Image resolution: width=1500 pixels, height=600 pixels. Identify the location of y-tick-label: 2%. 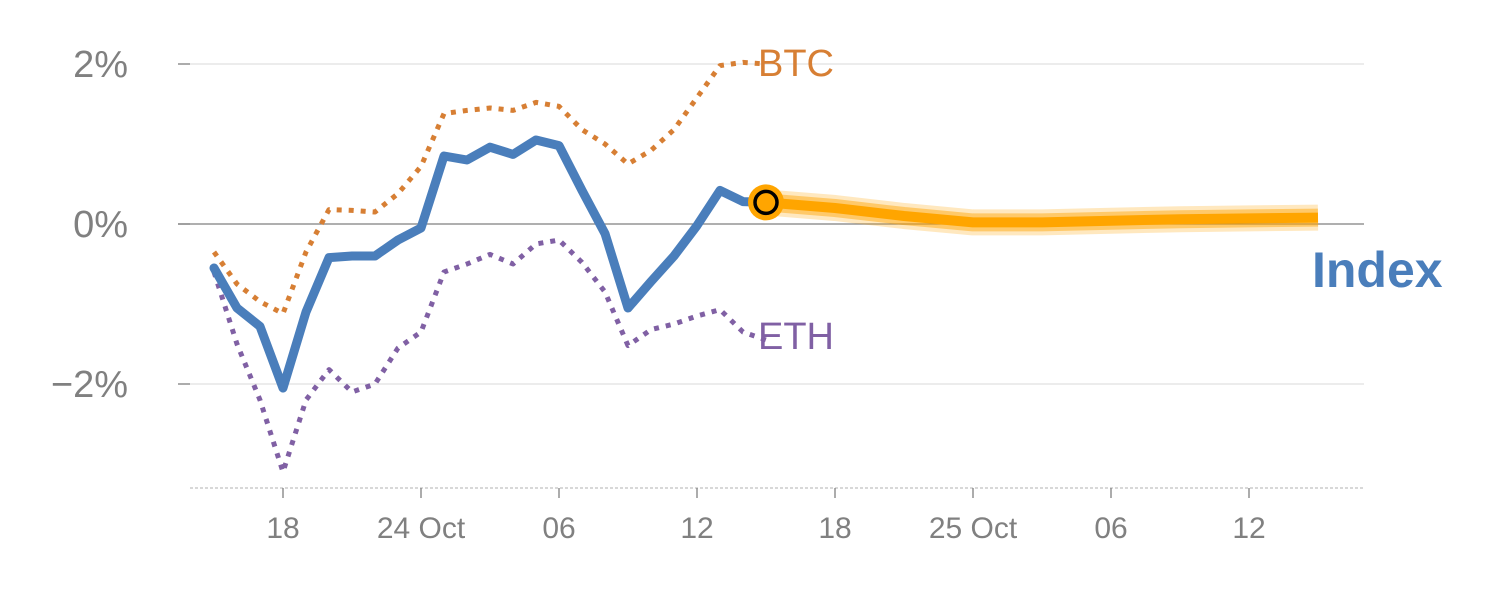
(100, 65).